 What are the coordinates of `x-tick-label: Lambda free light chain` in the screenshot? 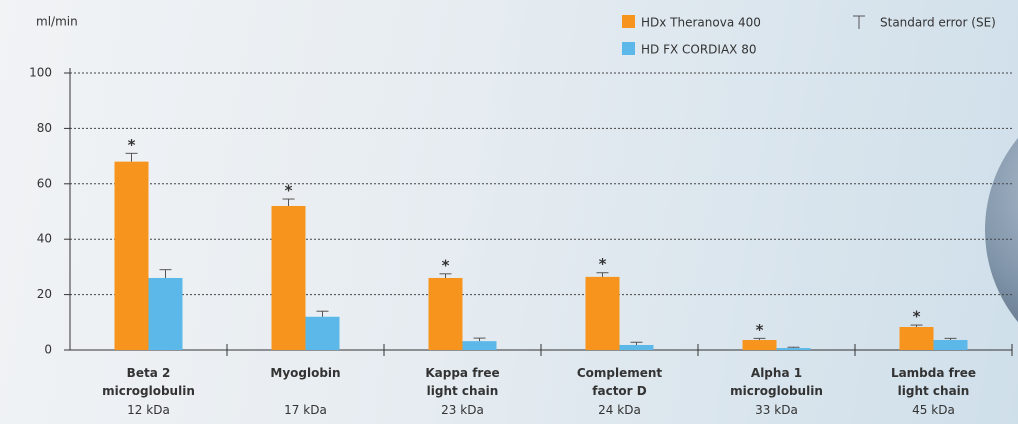 It's located at (933, 382).